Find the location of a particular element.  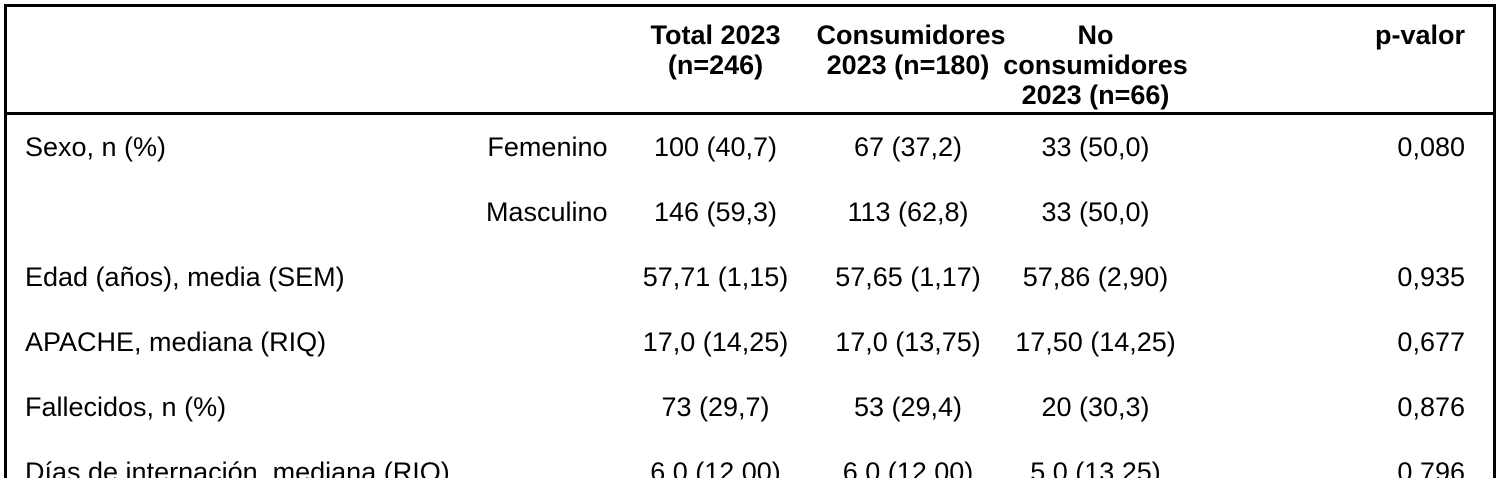

cell-p-value: 0,796 is located at coordinates (1431, 467).